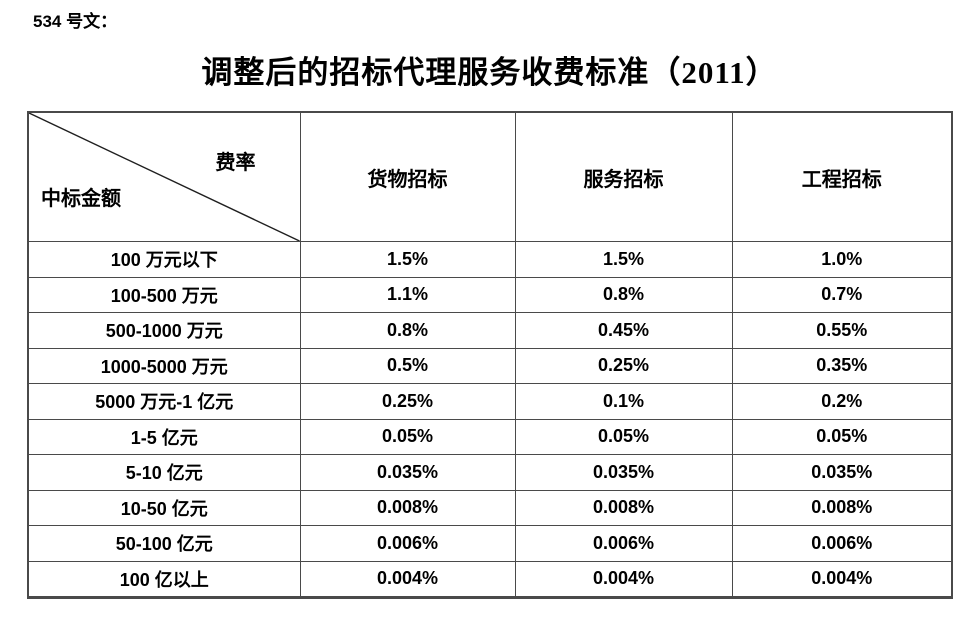  What do you see at coordinates (623, 401) in the screenshot?
I see `fee-cell: 0.1%` at bounding box center [623, 401].